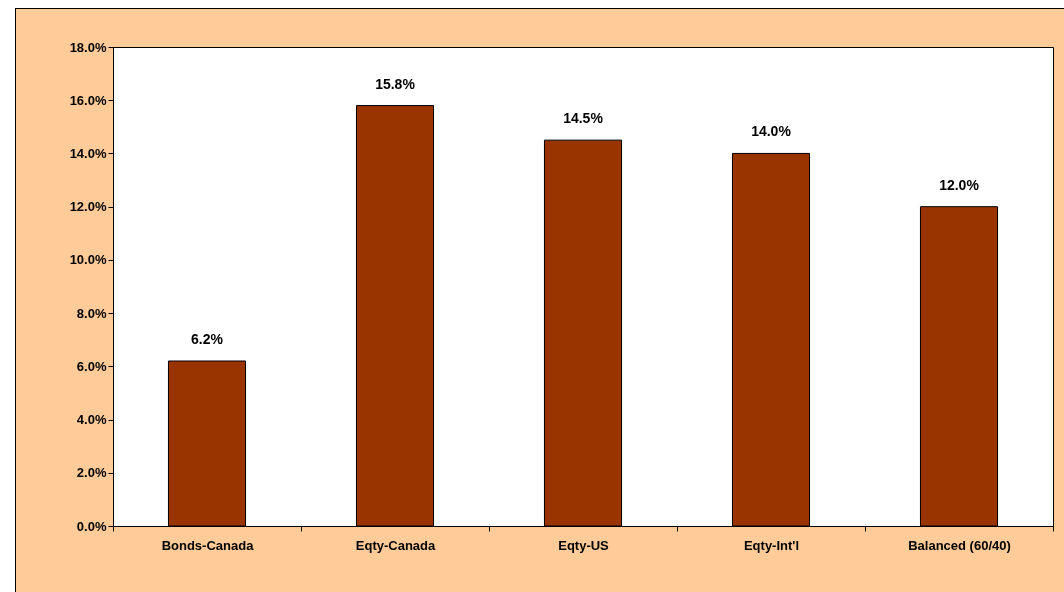 Image resolution: width=1064 pixels, height=592 pixels. I want to click on y-tick-label: 0.0%, so click(91, 526).